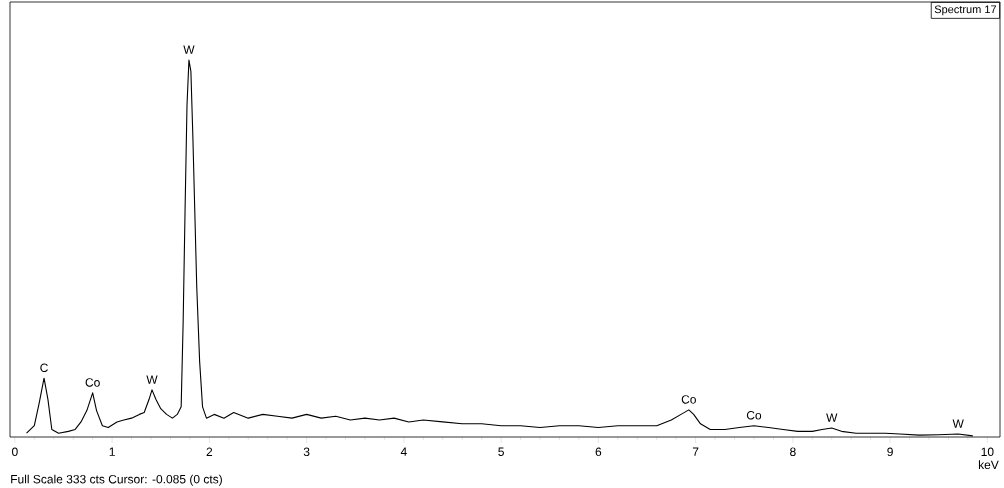  What do you see at coordinates (988, 465) in the screenshot?
I see `x-axis-title: keV` at bounding box center [988, 465].